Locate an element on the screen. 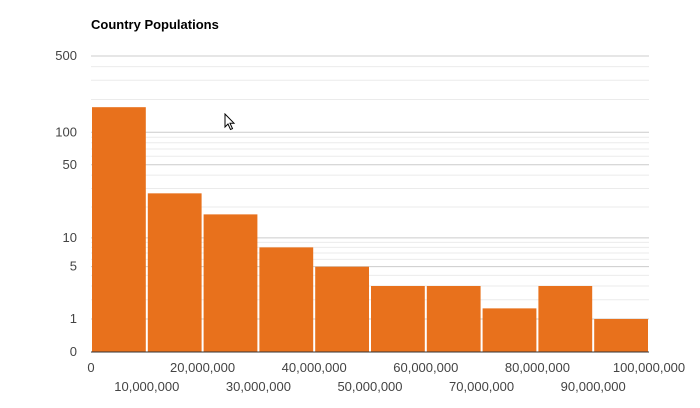 The image size is (700, 408). y-tick-label: 0 is located at coordinates (73, 351).